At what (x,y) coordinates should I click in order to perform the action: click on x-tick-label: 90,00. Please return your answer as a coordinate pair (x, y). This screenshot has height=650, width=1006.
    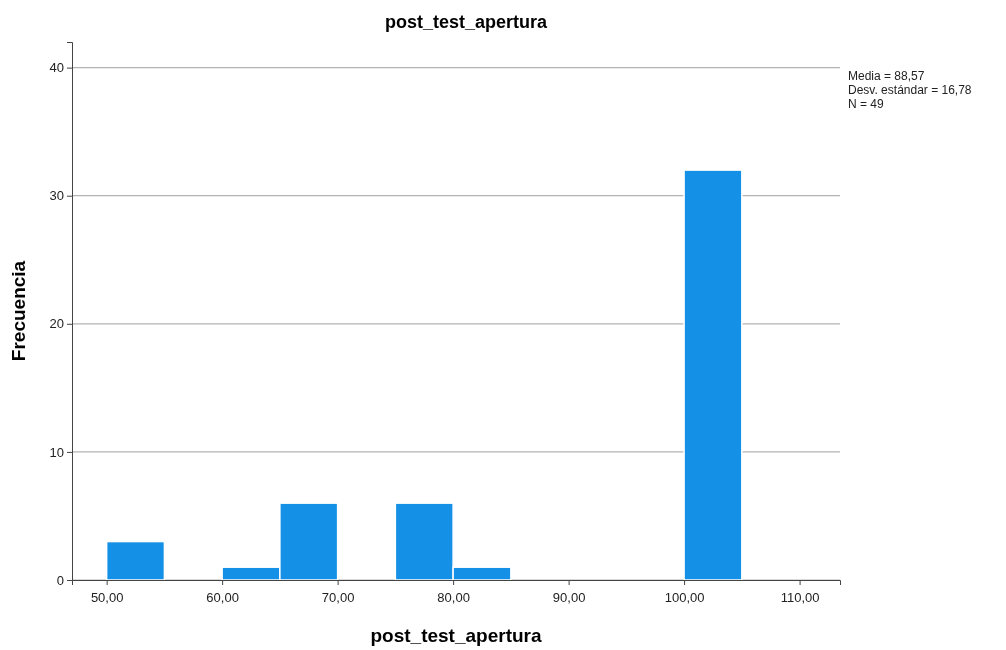
    Looking at the image, I should click on (569, 598).